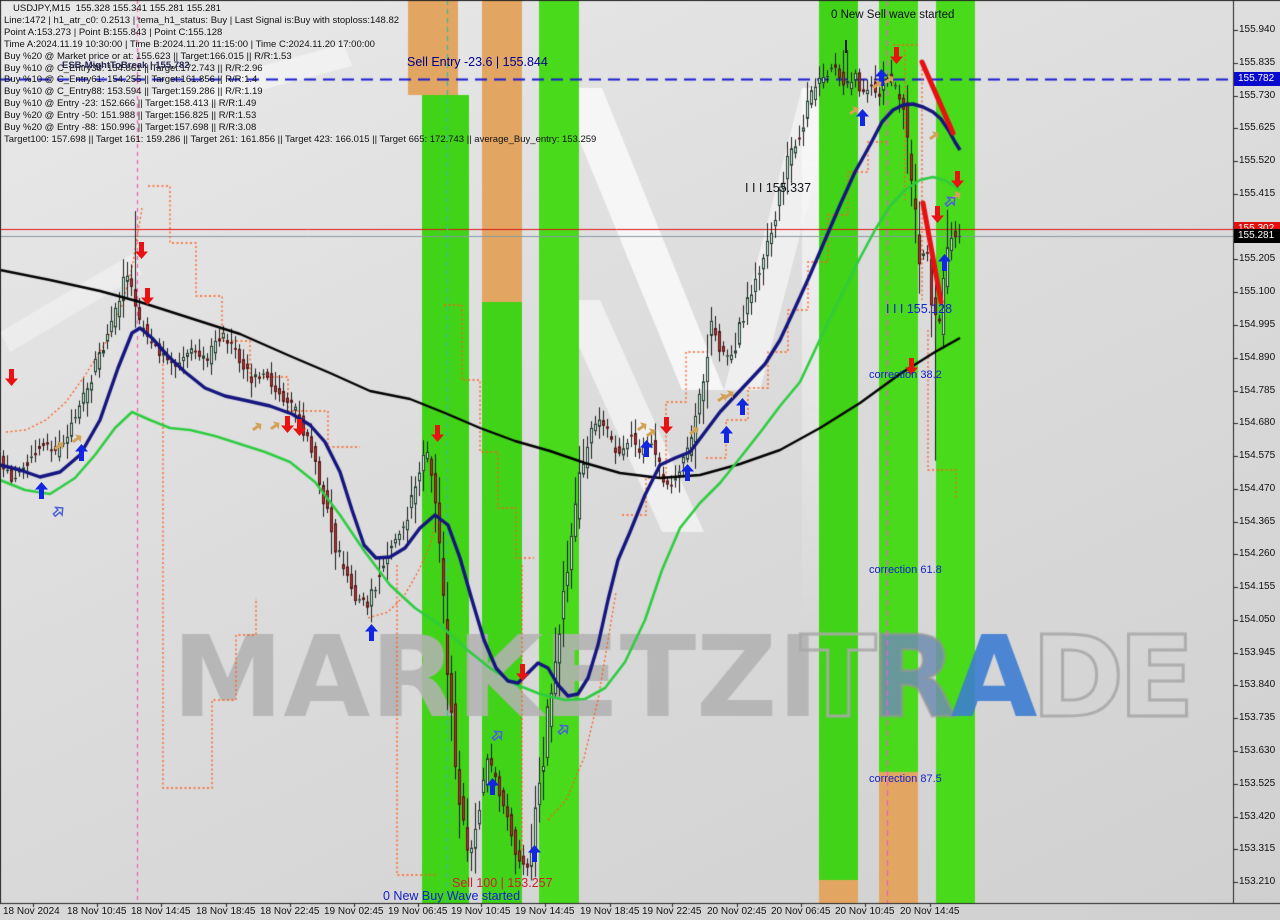 This screenshot has width=1280, height=920. I want to click on time-tick-label: 19 Nov 06:45, so click(418, 911).